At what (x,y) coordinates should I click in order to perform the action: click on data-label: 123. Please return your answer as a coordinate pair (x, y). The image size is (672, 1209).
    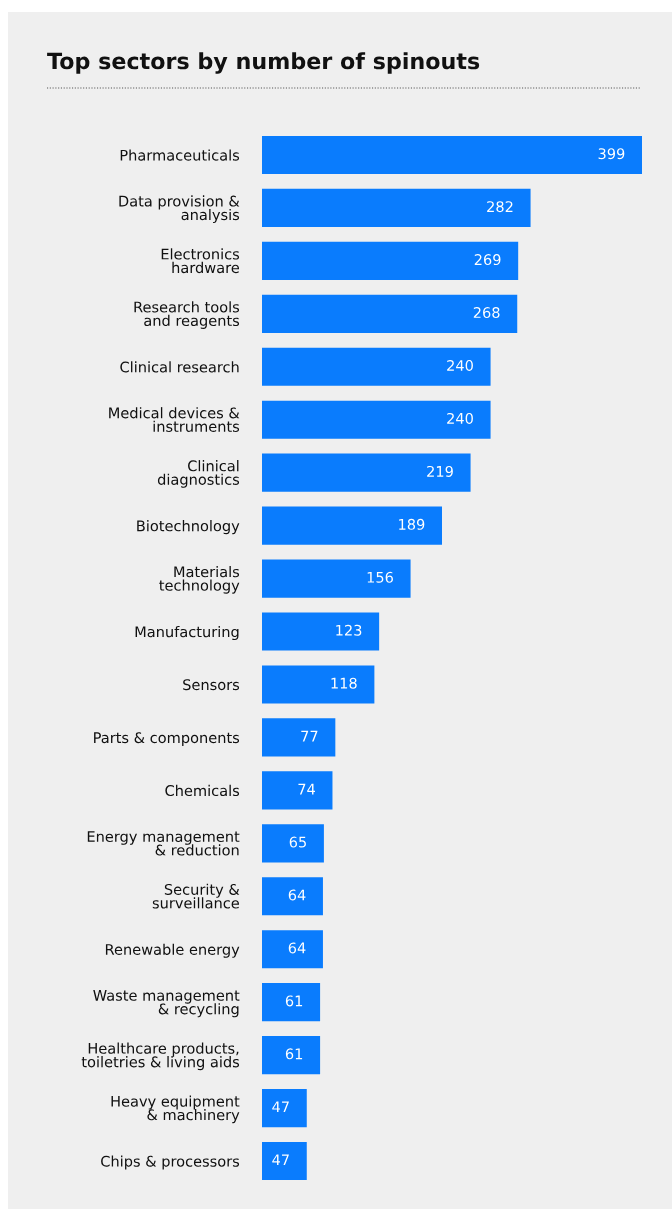
    Looking at the image, I should click on (349, 630).